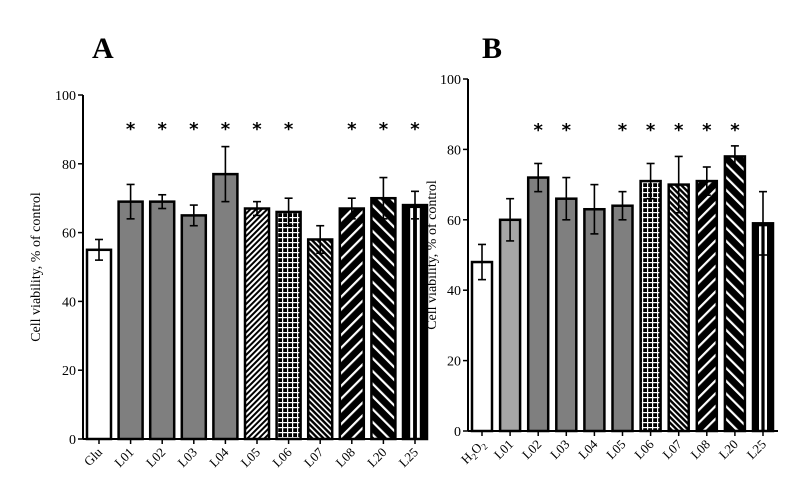  Describe the element at coordinates (103, 48) in the screenshot. I see `panel-title: A` at that location.